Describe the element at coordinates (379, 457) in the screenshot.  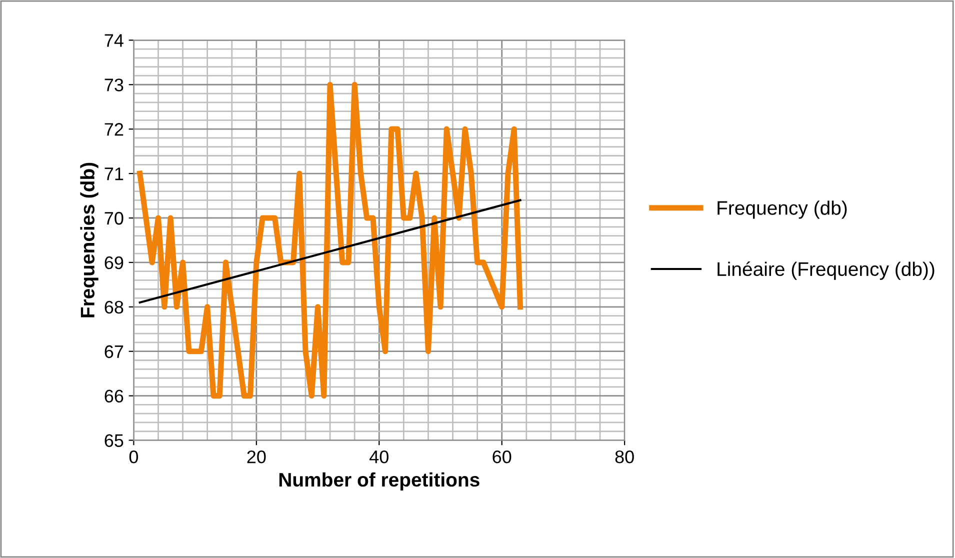
I see `x-tick-label: 40` at that location.